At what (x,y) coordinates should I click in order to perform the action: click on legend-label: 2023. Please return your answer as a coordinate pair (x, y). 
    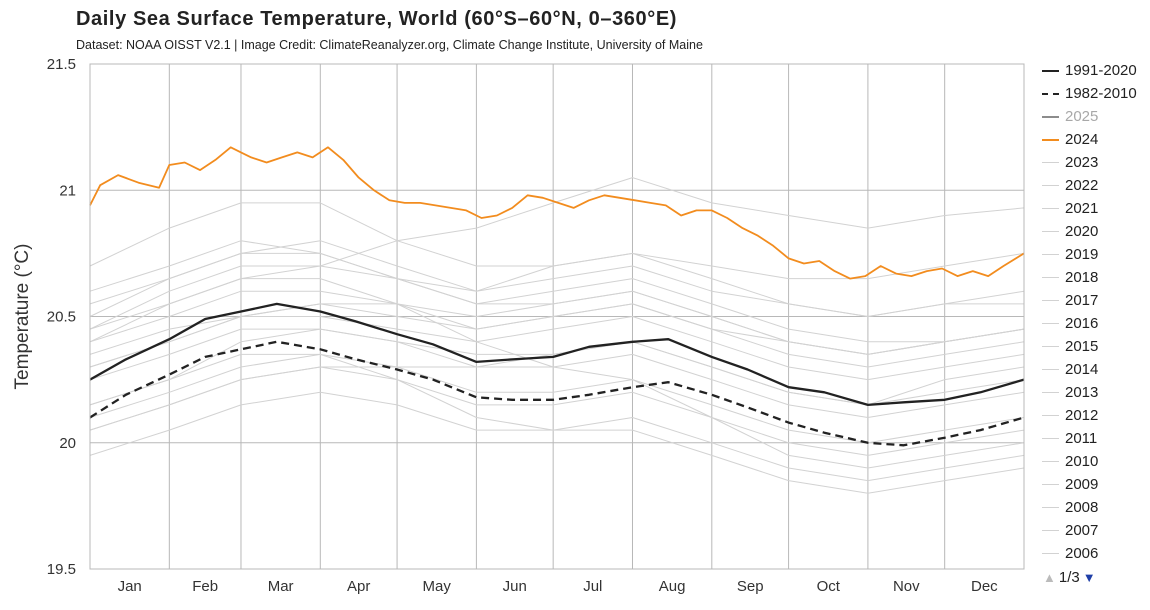
    Looking at the image, I should click on (1082, 162).